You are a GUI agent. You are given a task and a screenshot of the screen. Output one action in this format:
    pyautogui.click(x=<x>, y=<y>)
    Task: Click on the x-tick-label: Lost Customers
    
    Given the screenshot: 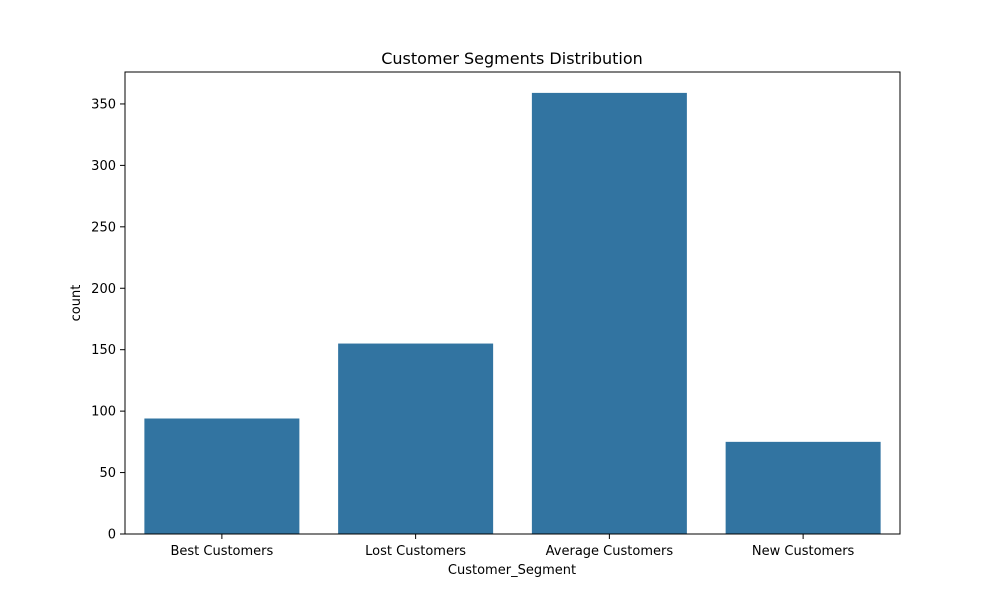 What is the action you would take?
    pyautogui.click(x=415, y=551)
    